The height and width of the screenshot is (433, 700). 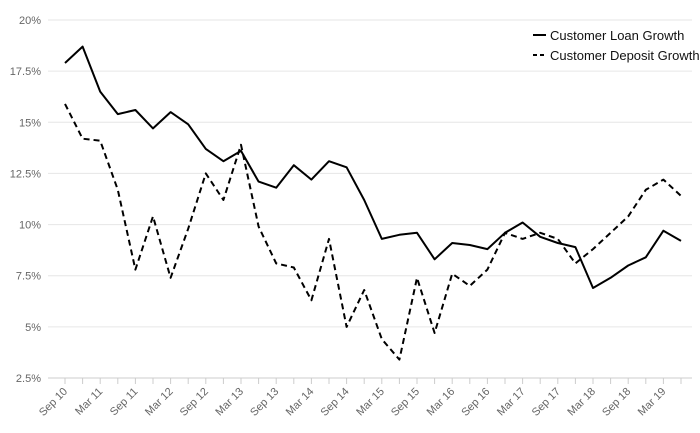 I want to click on y-tick-label: 15%, so click(x=30, y=123).